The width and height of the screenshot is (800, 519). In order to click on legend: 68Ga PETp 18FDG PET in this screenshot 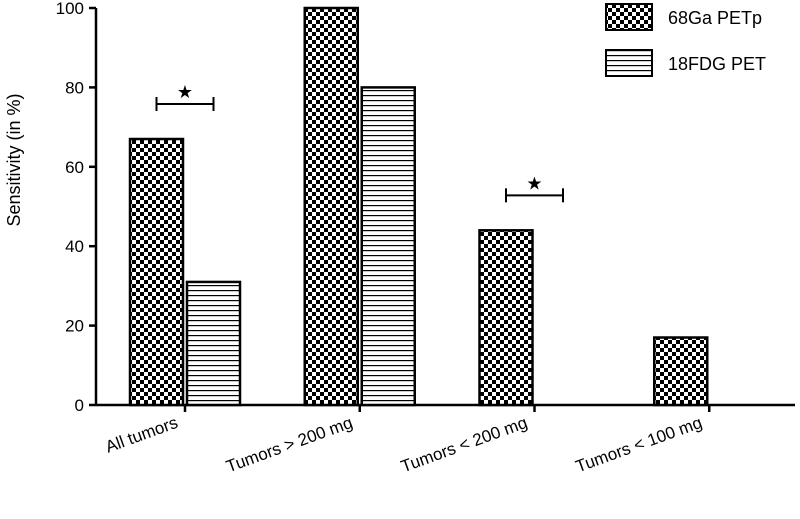, I will do `click(685, 40)`.